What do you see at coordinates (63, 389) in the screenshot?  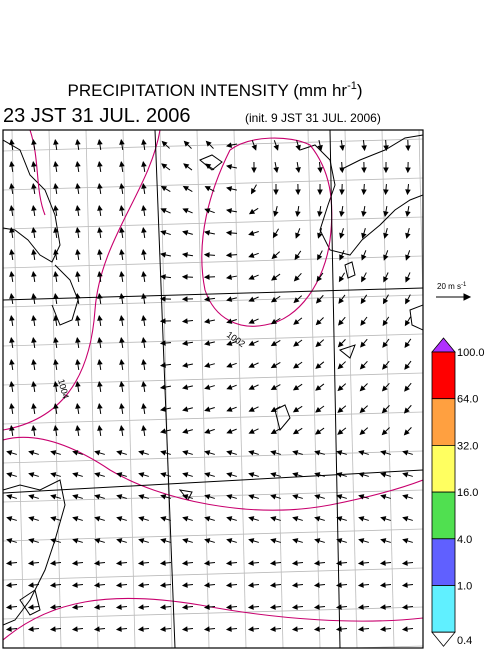 I see `contour-label: 1004` at bounding box center [63, 389].